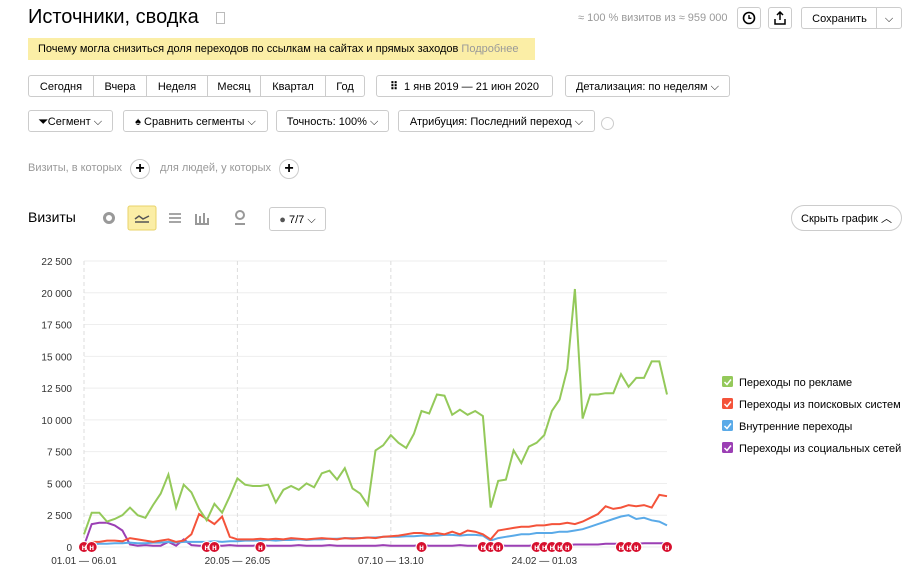 Image resolution: width=915 pixels, height=572 pixels. Describe the element at coordinates (472, 87) in the screenshot. I see `date-range: 1 янв 2019 — 21 июн 2020` at that location.